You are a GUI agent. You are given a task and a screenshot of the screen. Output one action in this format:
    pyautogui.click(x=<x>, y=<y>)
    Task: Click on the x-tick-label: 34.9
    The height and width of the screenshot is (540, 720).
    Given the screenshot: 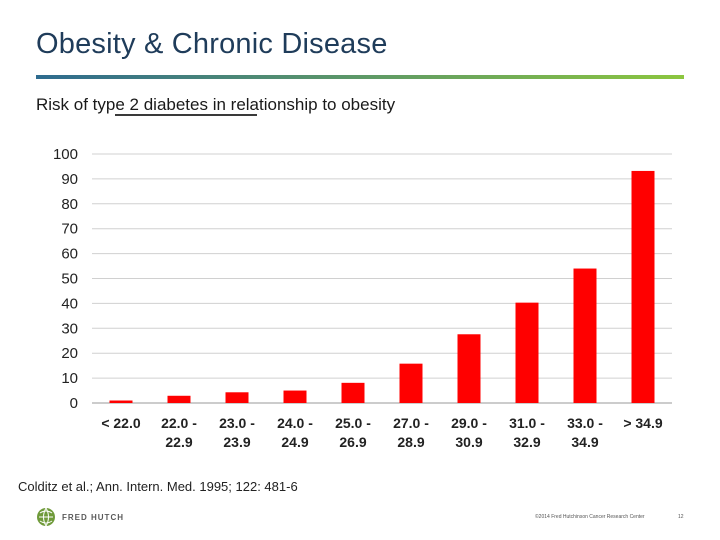 What is the action you would take?
    pyautogui.click(x=584, y=442)
    